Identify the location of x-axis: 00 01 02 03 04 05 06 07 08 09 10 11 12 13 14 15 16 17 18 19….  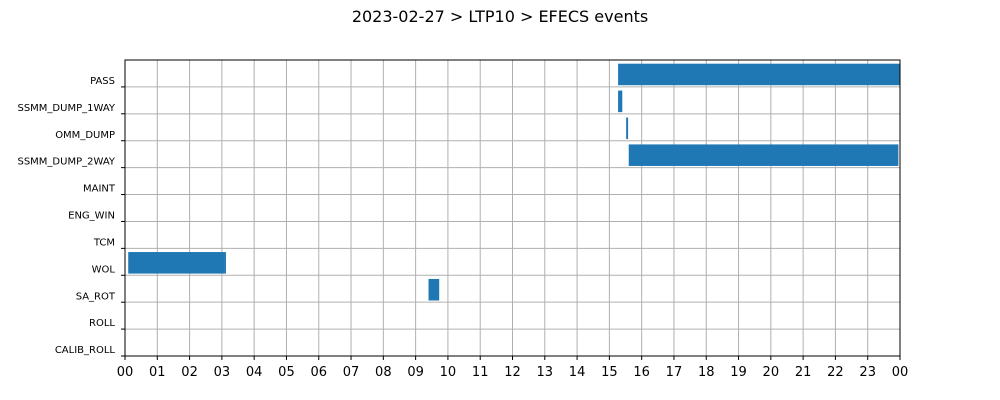
(513, 368).